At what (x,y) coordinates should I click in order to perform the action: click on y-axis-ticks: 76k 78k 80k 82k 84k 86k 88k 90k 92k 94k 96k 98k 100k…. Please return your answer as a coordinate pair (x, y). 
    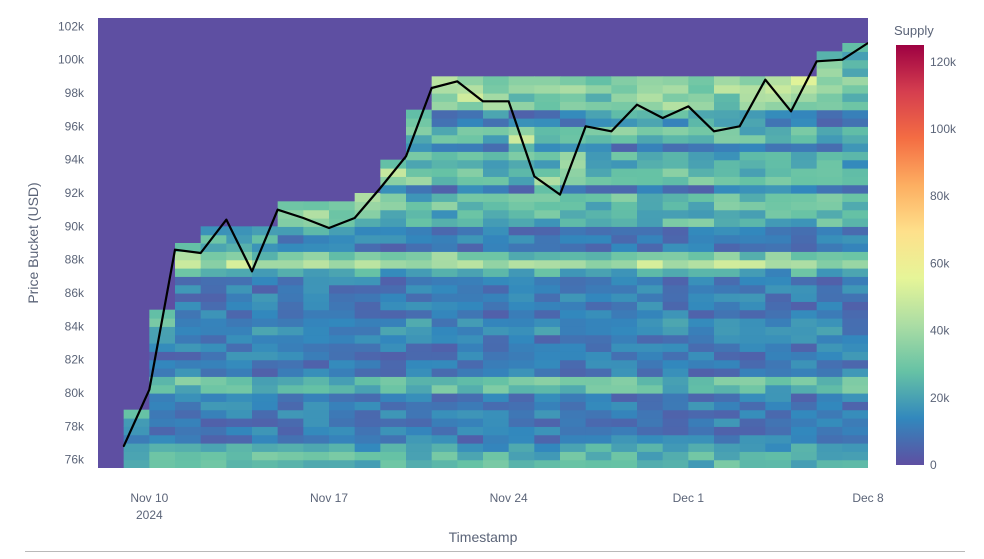
    Looking at the image, I should click on (71, 242).